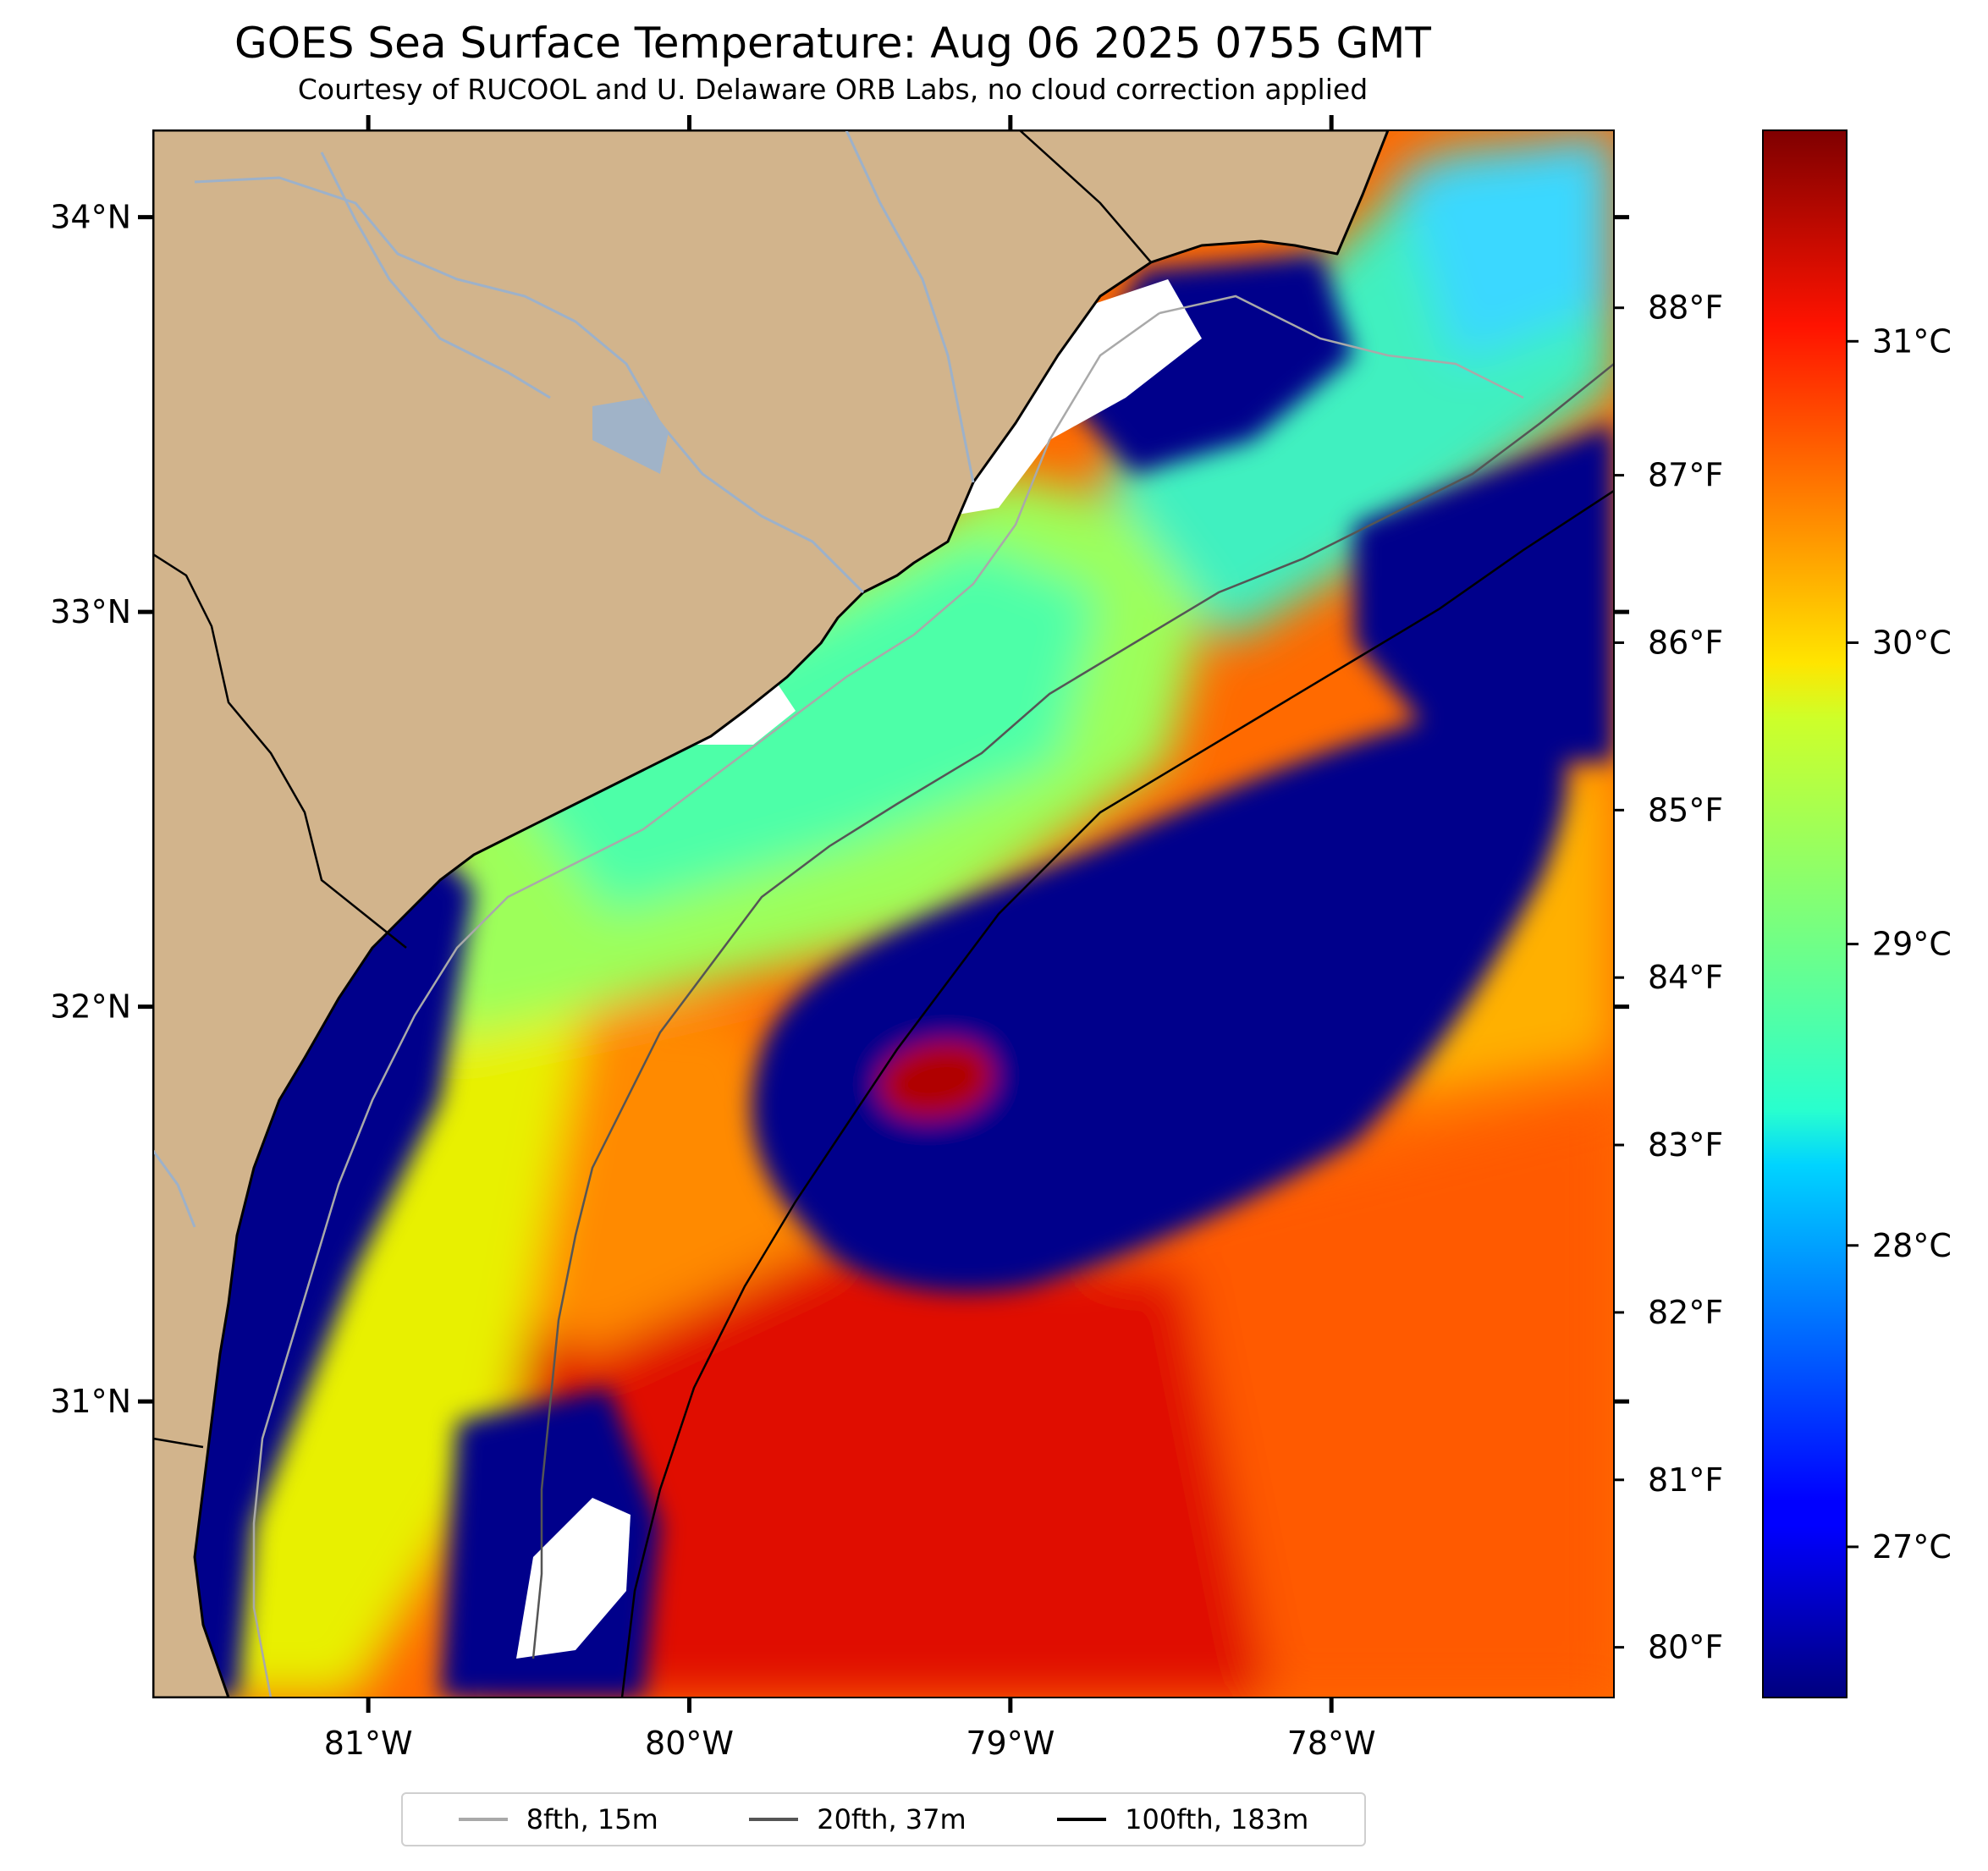  Describe the element at coordinates (1912, 1246) in the screenshot. I see `colorbar-tick-label: 28°C` at that location.